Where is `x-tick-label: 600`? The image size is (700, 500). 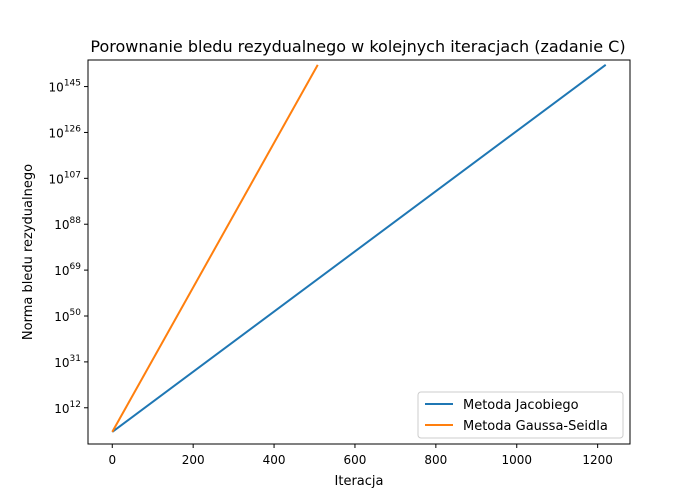
x-tick-label: 600 is located at coordinates (355, 460).